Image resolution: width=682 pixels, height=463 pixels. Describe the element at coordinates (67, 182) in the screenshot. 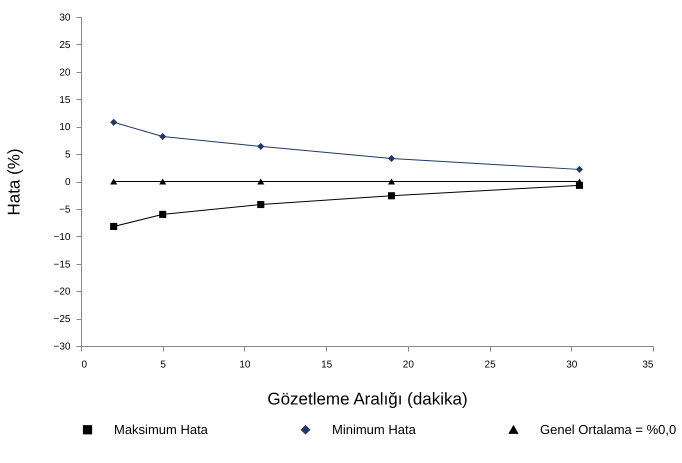

I see `y-tick-label: 0` at that location.